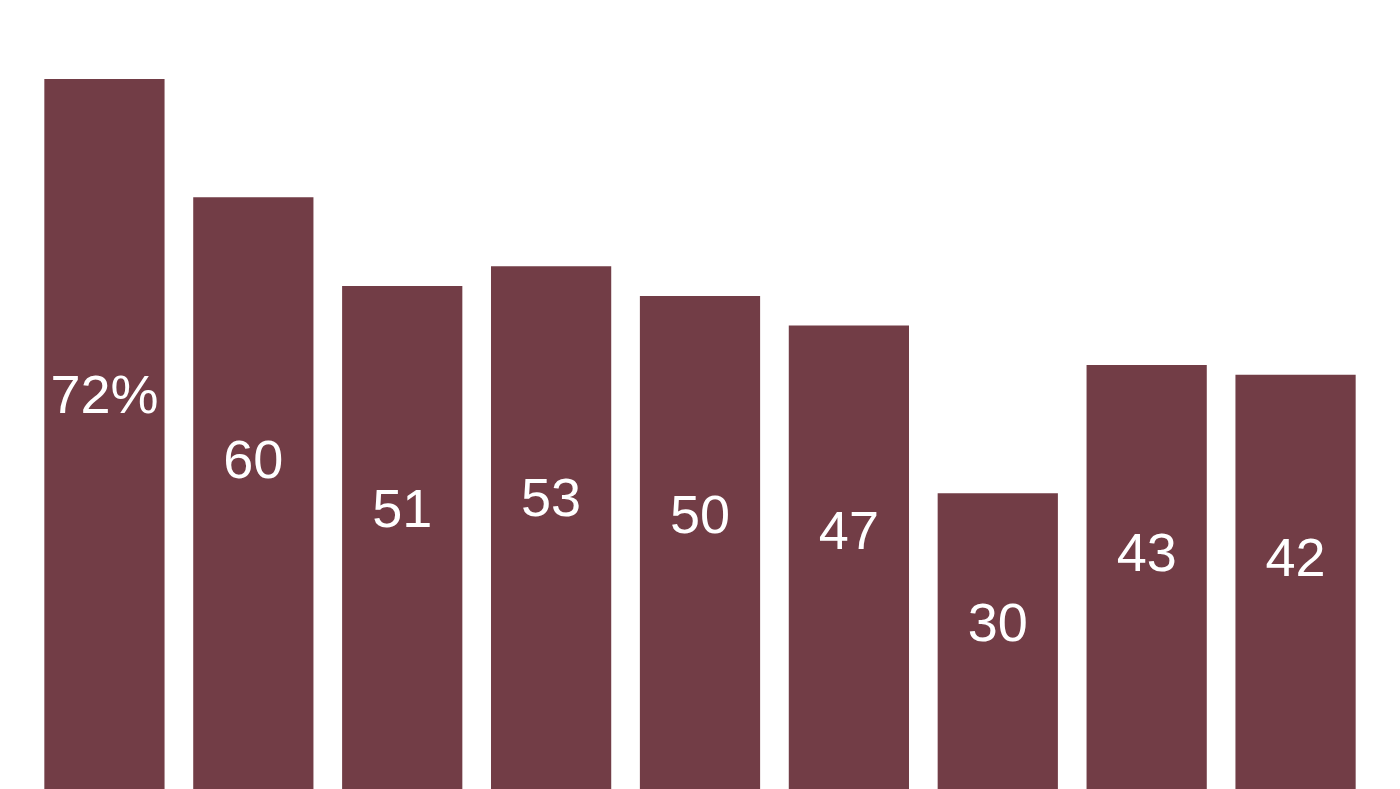 The height and width of the screenshot is (789, 1400). I want to click on data-label: 53, so click(551, 497).